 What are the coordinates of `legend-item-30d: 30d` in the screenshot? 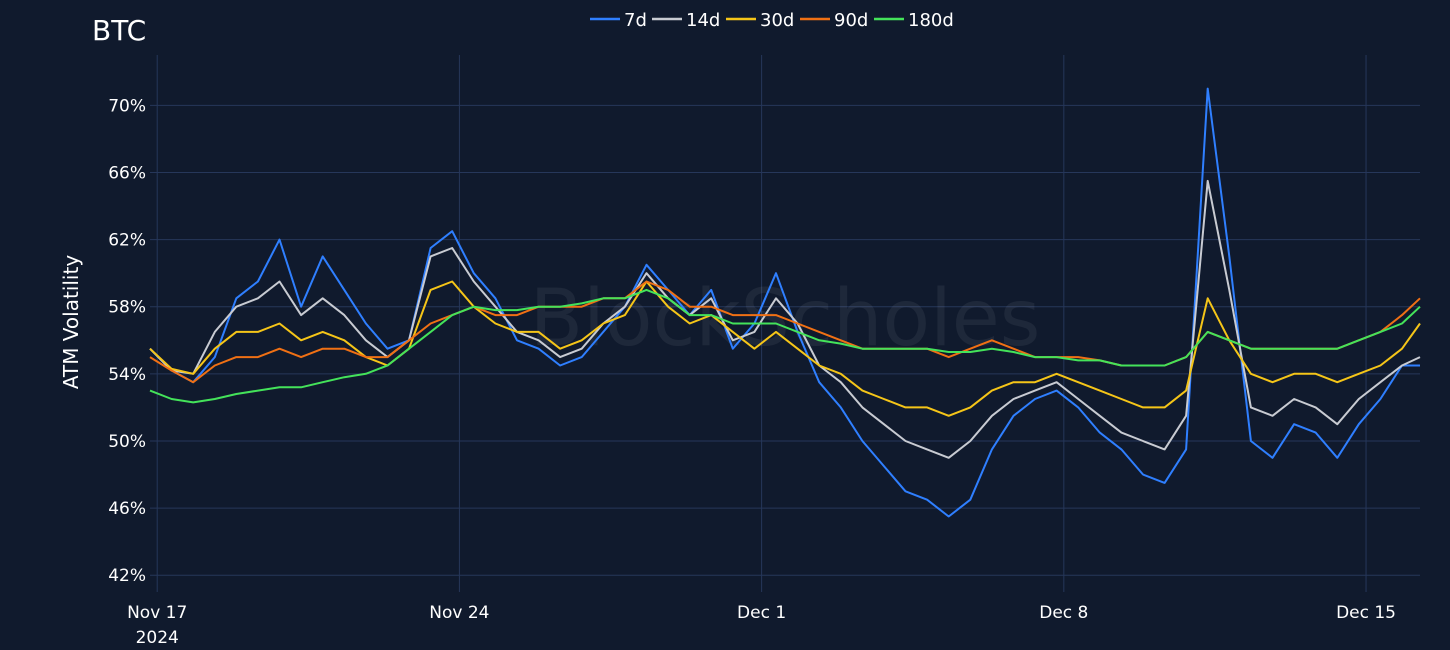 It's located at (760, 20).